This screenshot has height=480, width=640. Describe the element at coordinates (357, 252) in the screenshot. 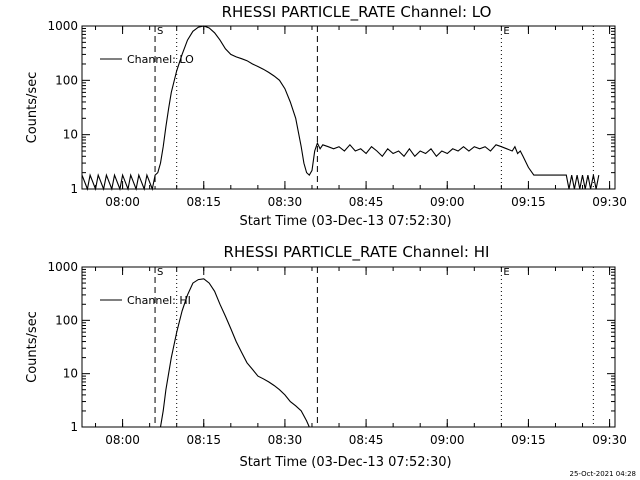

I see `chart-title: RHESSI PARTICLE_RATE Channel: HI` at that location.